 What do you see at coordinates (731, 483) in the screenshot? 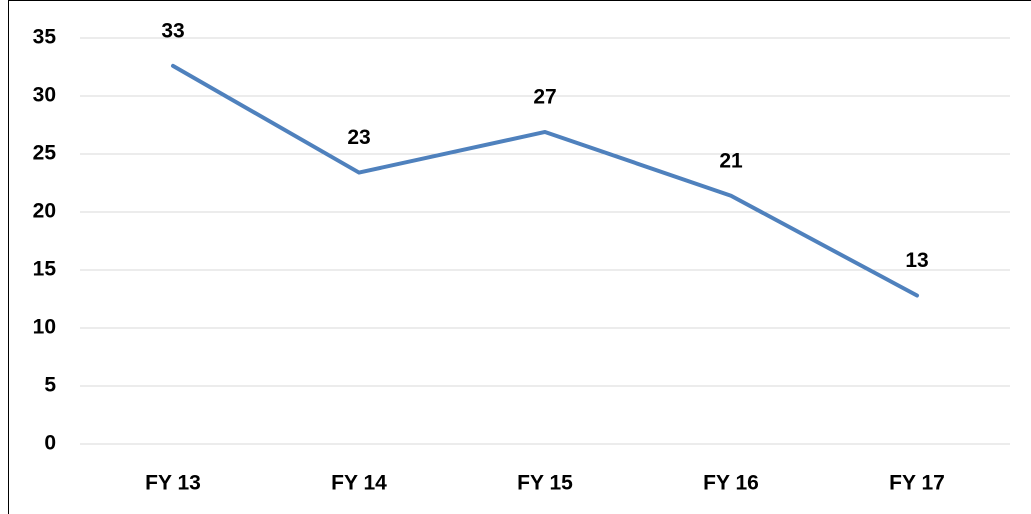
I see `x-tick-label: FY 16` at bounding box center [731, 483].